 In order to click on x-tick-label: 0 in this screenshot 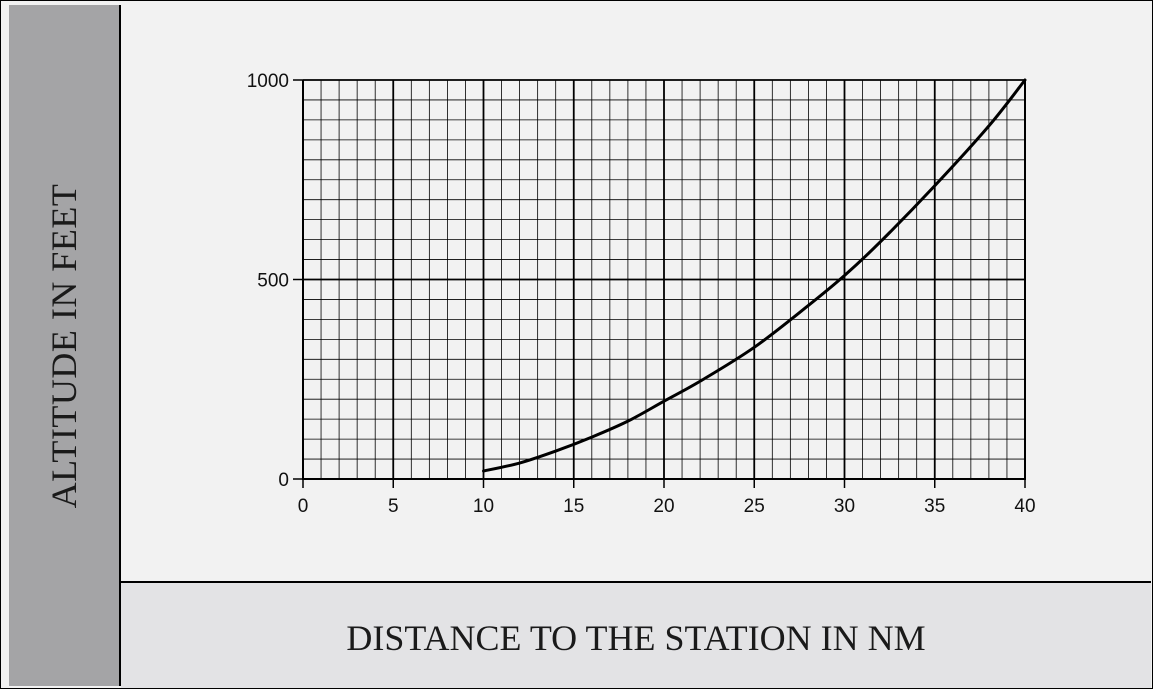, I will do `click(303, 506)`.